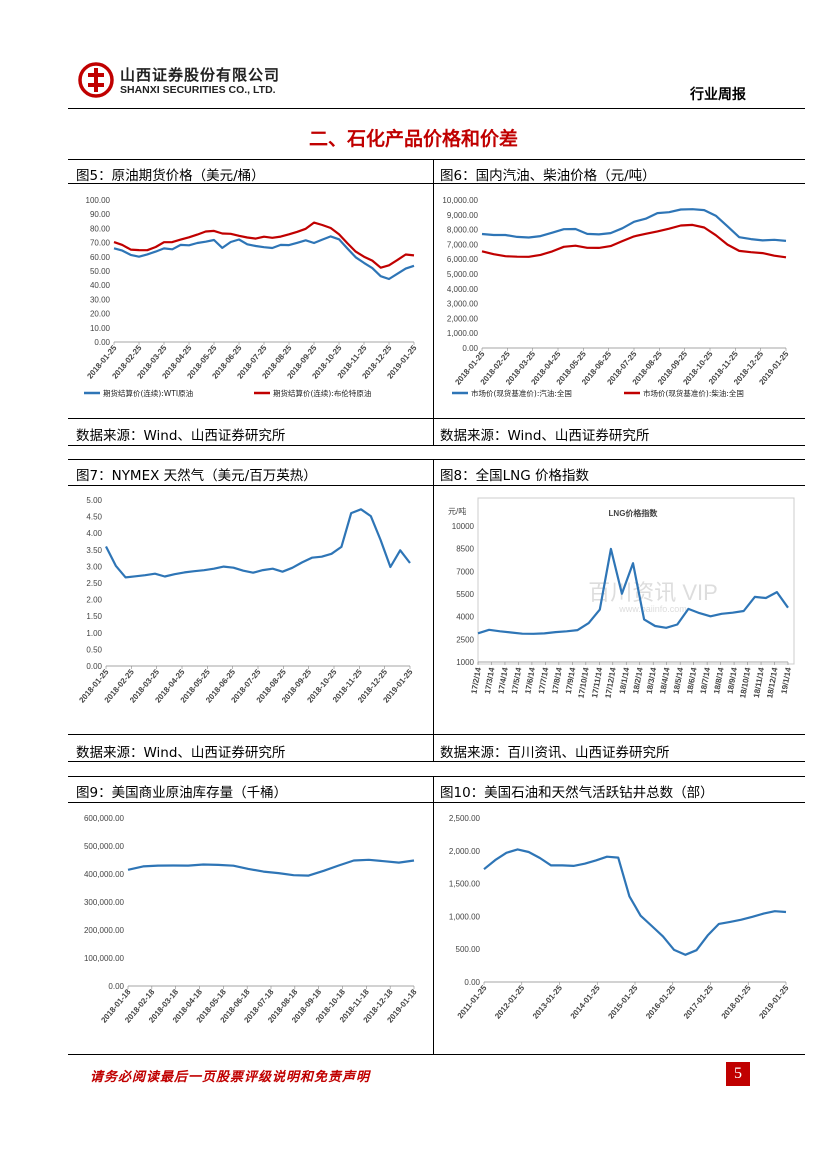 The height and width of the screenshot is (1169, 827). What do you see at coordinates (521, 393) in the screenshot?
I see `legend-label: 市场价(现货基准价):汽油:全国` at bounding box center [521, 393].